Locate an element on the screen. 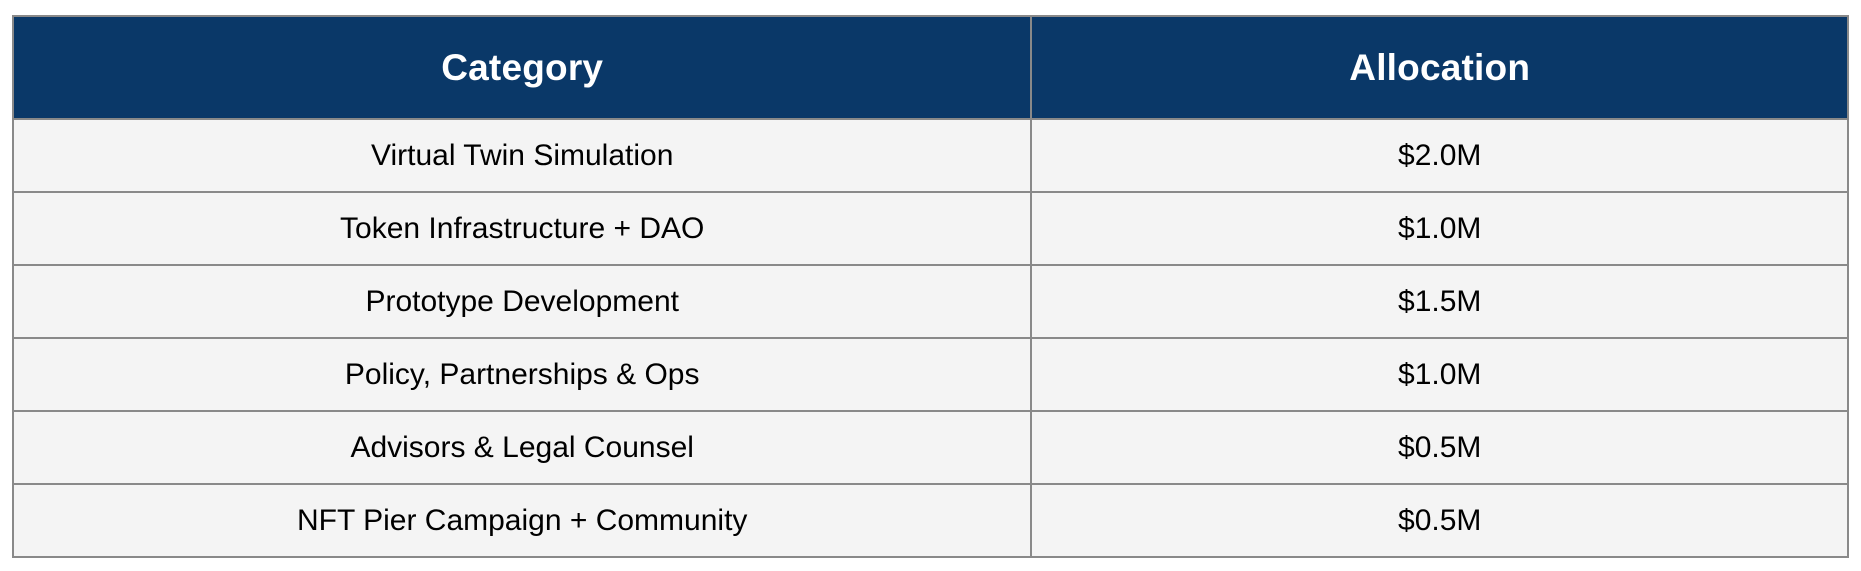 Image resolution: width=1861 pixels, height=571 pixels. table-row: Prototype Development $1.5M is located at coordinates (930, 301).